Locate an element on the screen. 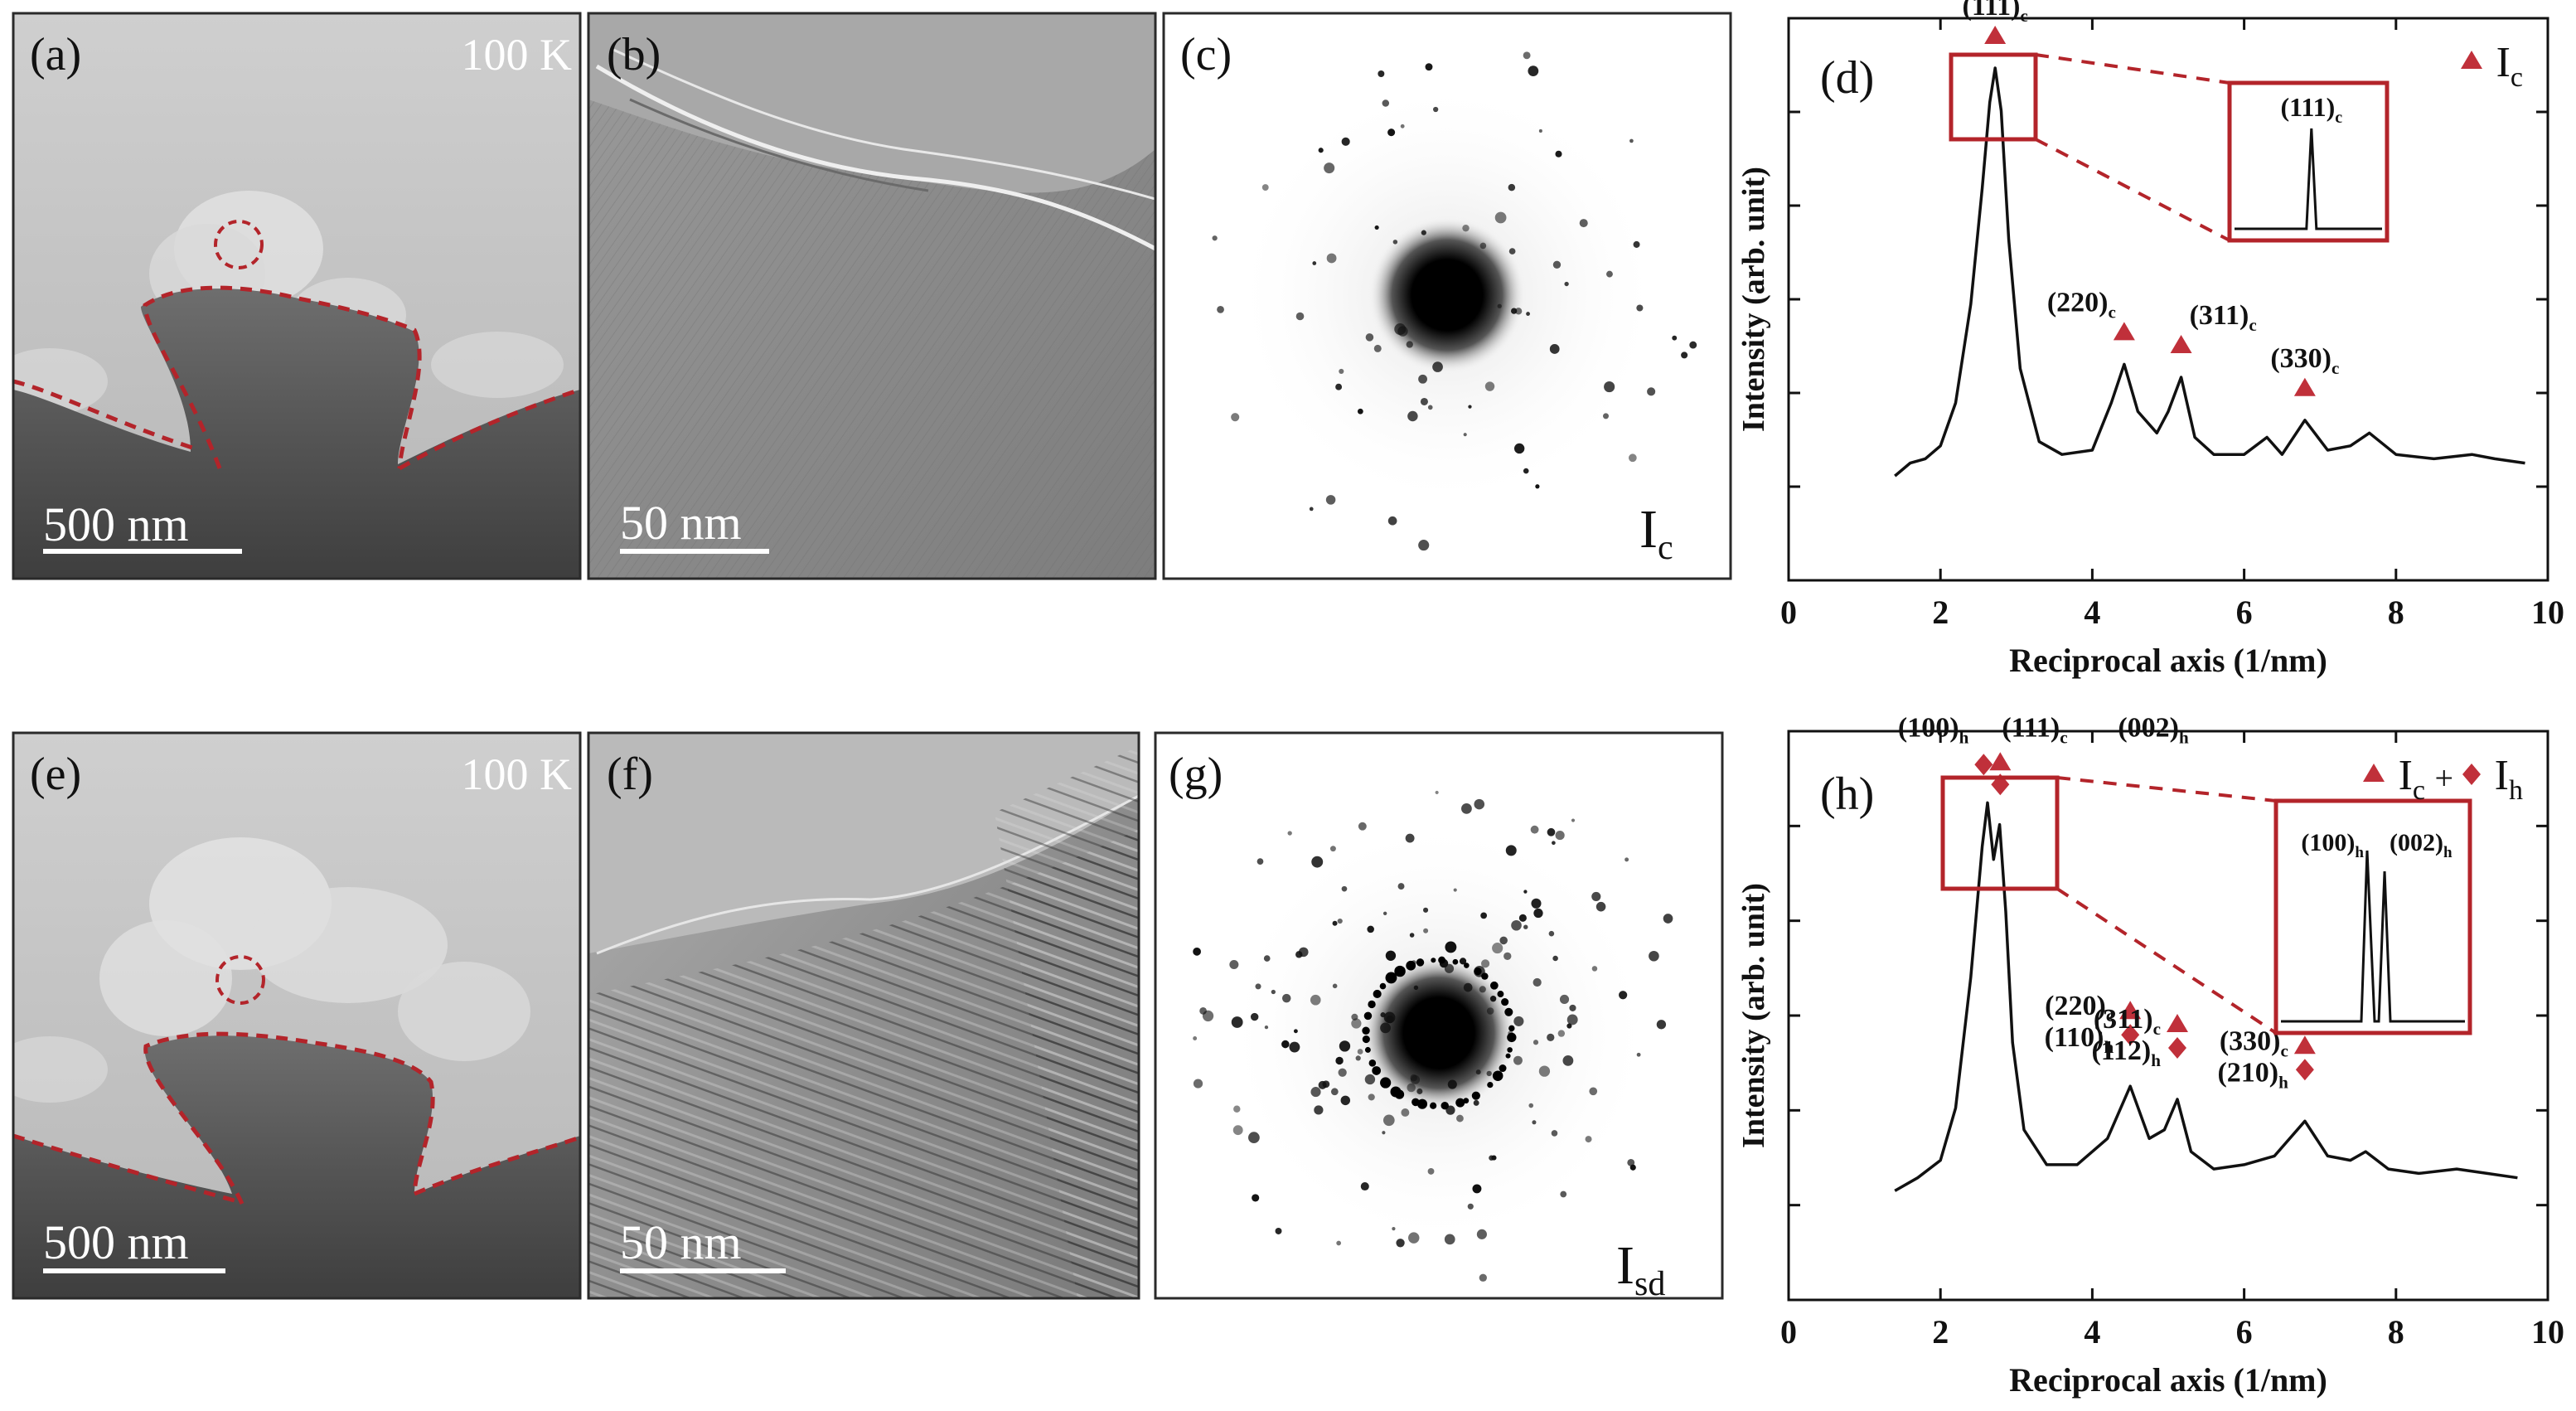 The height and width of the screenshot is (1411, 2576). panel-e-scalebar-label: 500 nm is located at coordinates (116, 1242).